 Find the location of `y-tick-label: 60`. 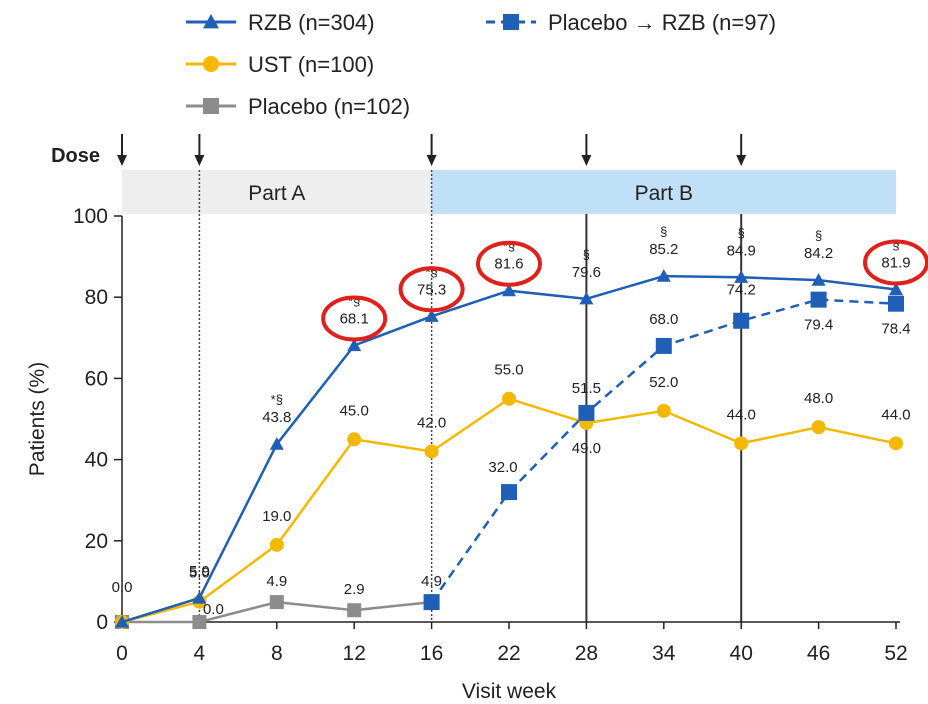

y-tick-label: 60 is located at coordinates (96, 378).